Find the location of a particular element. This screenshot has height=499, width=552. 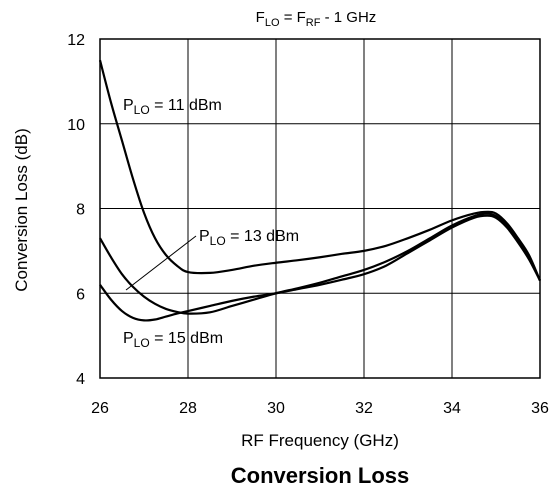

title-f2-sub: RF is located at coordinates (313, 23).